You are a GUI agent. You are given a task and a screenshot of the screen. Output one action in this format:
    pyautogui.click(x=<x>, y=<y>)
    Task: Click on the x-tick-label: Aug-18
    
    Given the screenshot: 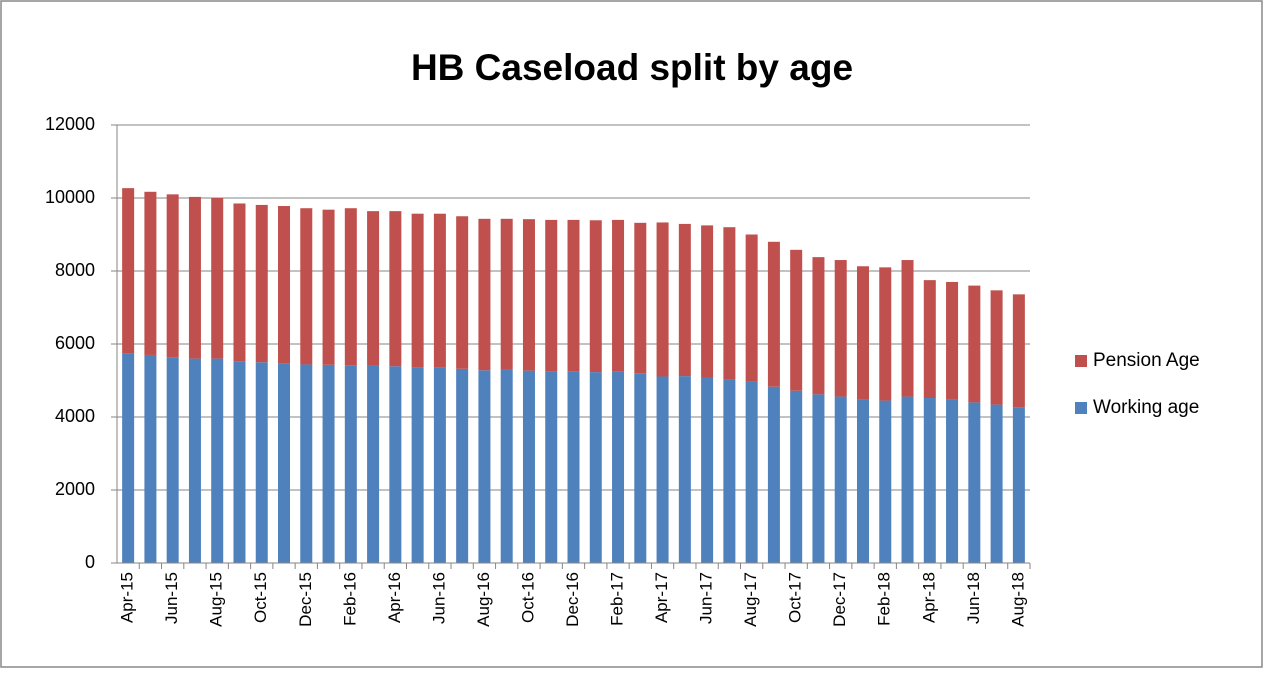 What is the action you would take?
    pyautogui.click(x=1017, y=599)
    